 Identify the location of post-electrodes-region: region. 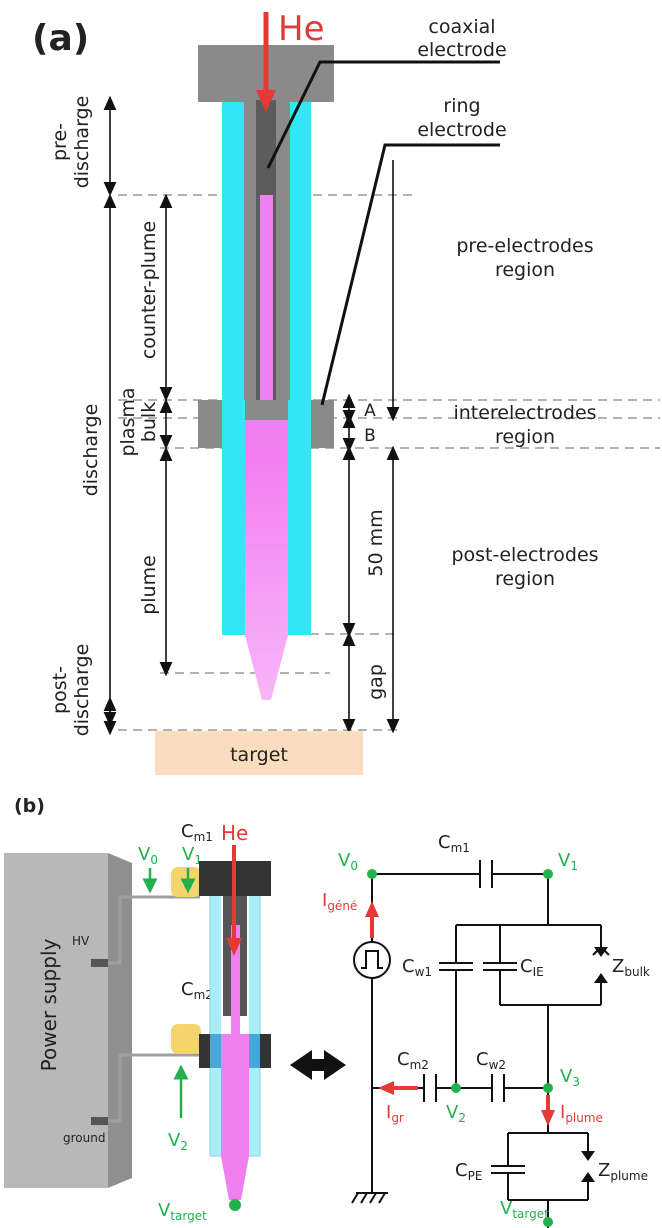
(525, 579).